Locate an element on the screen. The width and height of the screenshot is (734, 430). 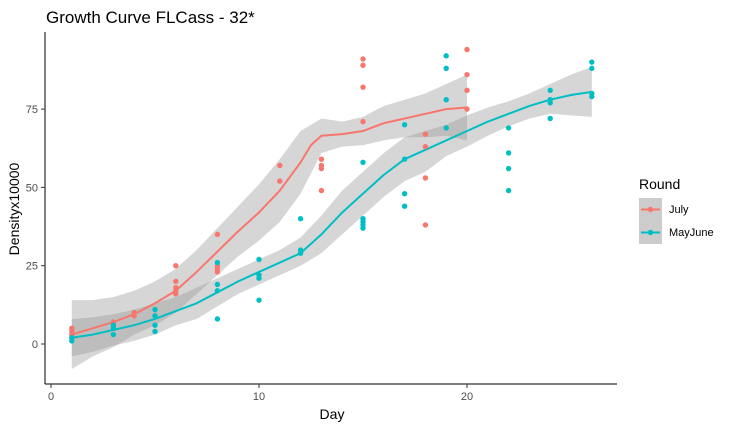
legend-title: Round is located at coordinates (659, 184).